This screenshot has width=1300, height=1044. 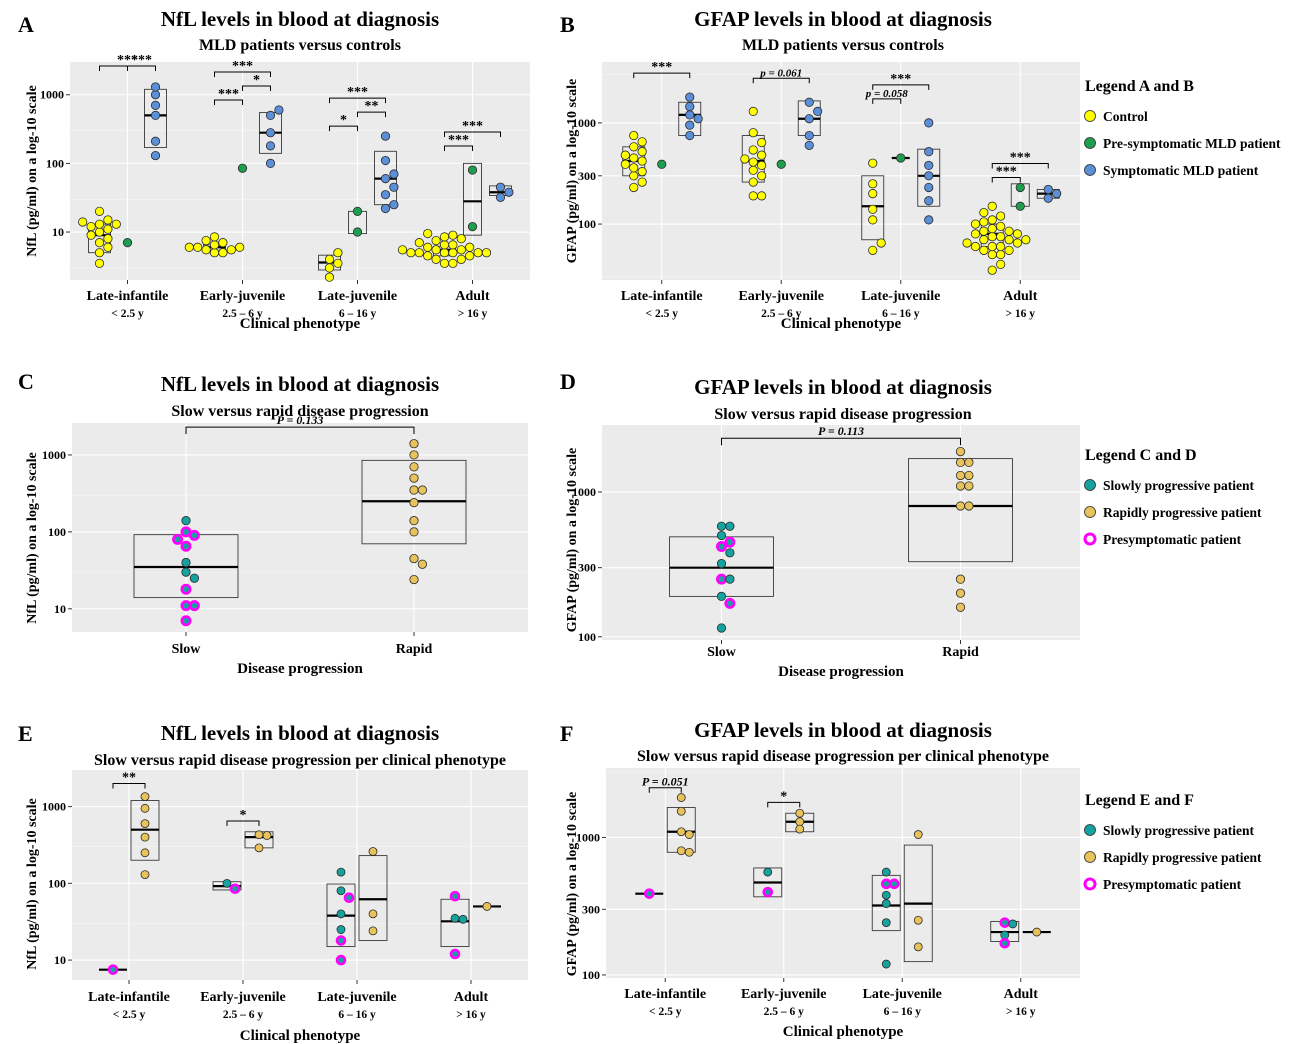 What do you see at coordinates (26, 24) in the screenshot?
I see `panel-letter: A` at bounding box center [26, 24].